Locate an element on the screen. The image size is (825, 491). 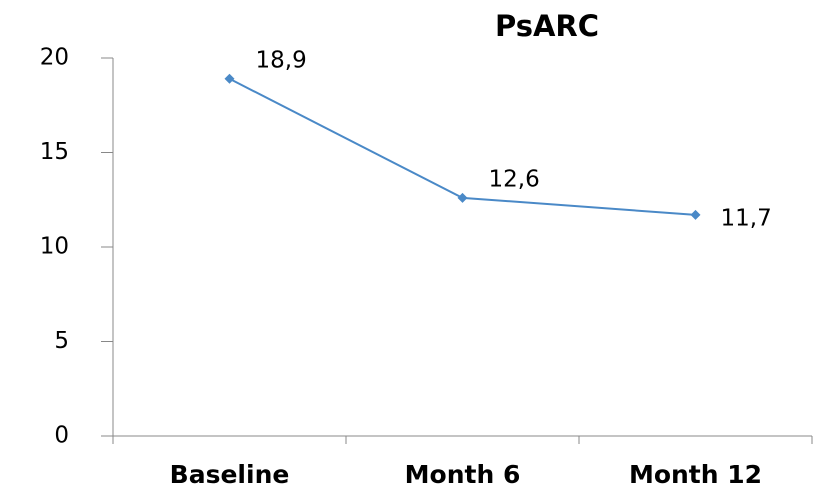
data-label: 12,6 is located at coordinates (514, 179).